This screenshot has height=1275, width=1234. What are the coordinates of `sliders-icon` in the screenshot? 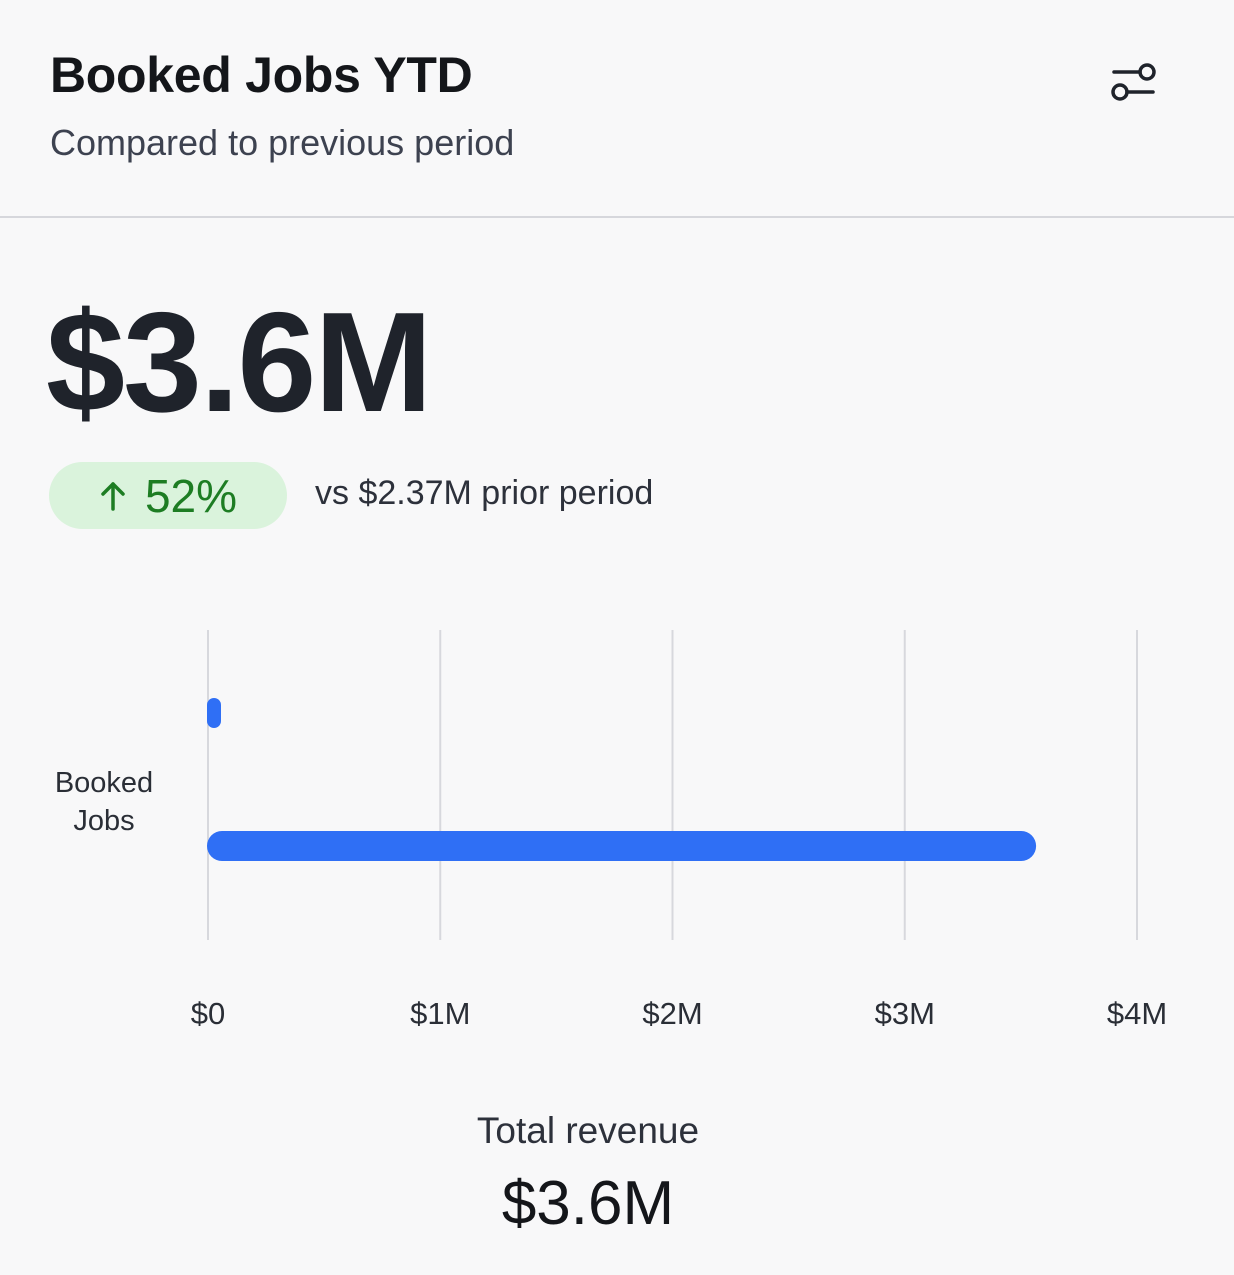 It's located at (1133, 82).